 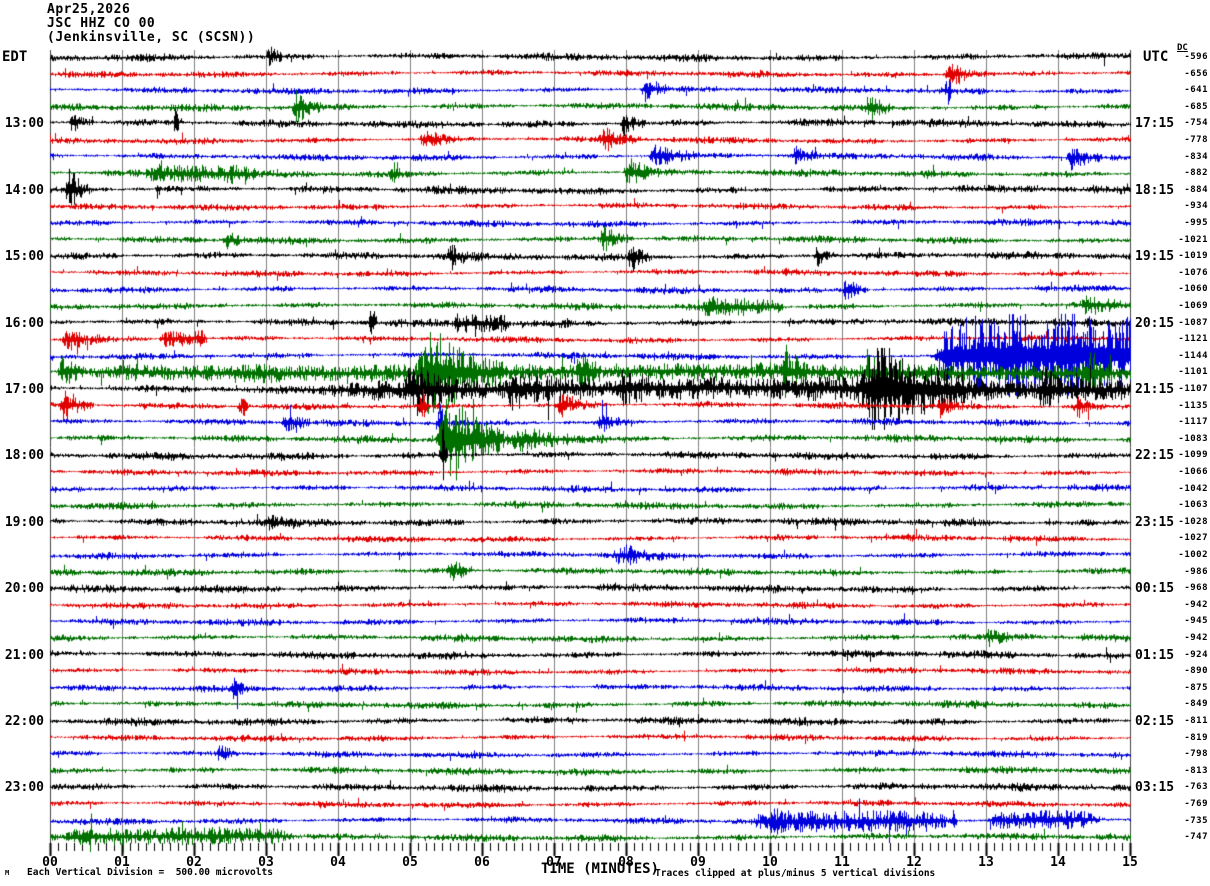 What do you see at coordinates (1196, 106) in the screenshot?
I see `dc-offset-value: -685` at bounding box center [1196, 106].